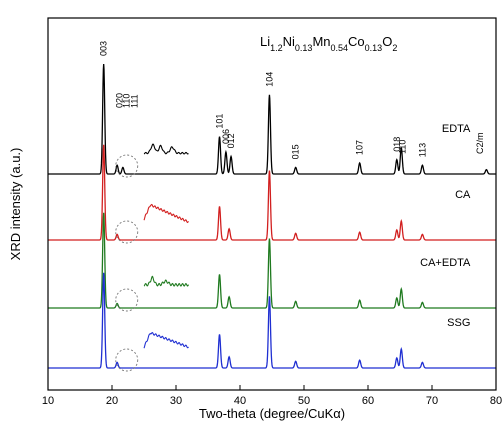  What do you see at coordinates (360, 147) in the screenshot?
I see `peak-label: 107` at bounding box center [360, 147].